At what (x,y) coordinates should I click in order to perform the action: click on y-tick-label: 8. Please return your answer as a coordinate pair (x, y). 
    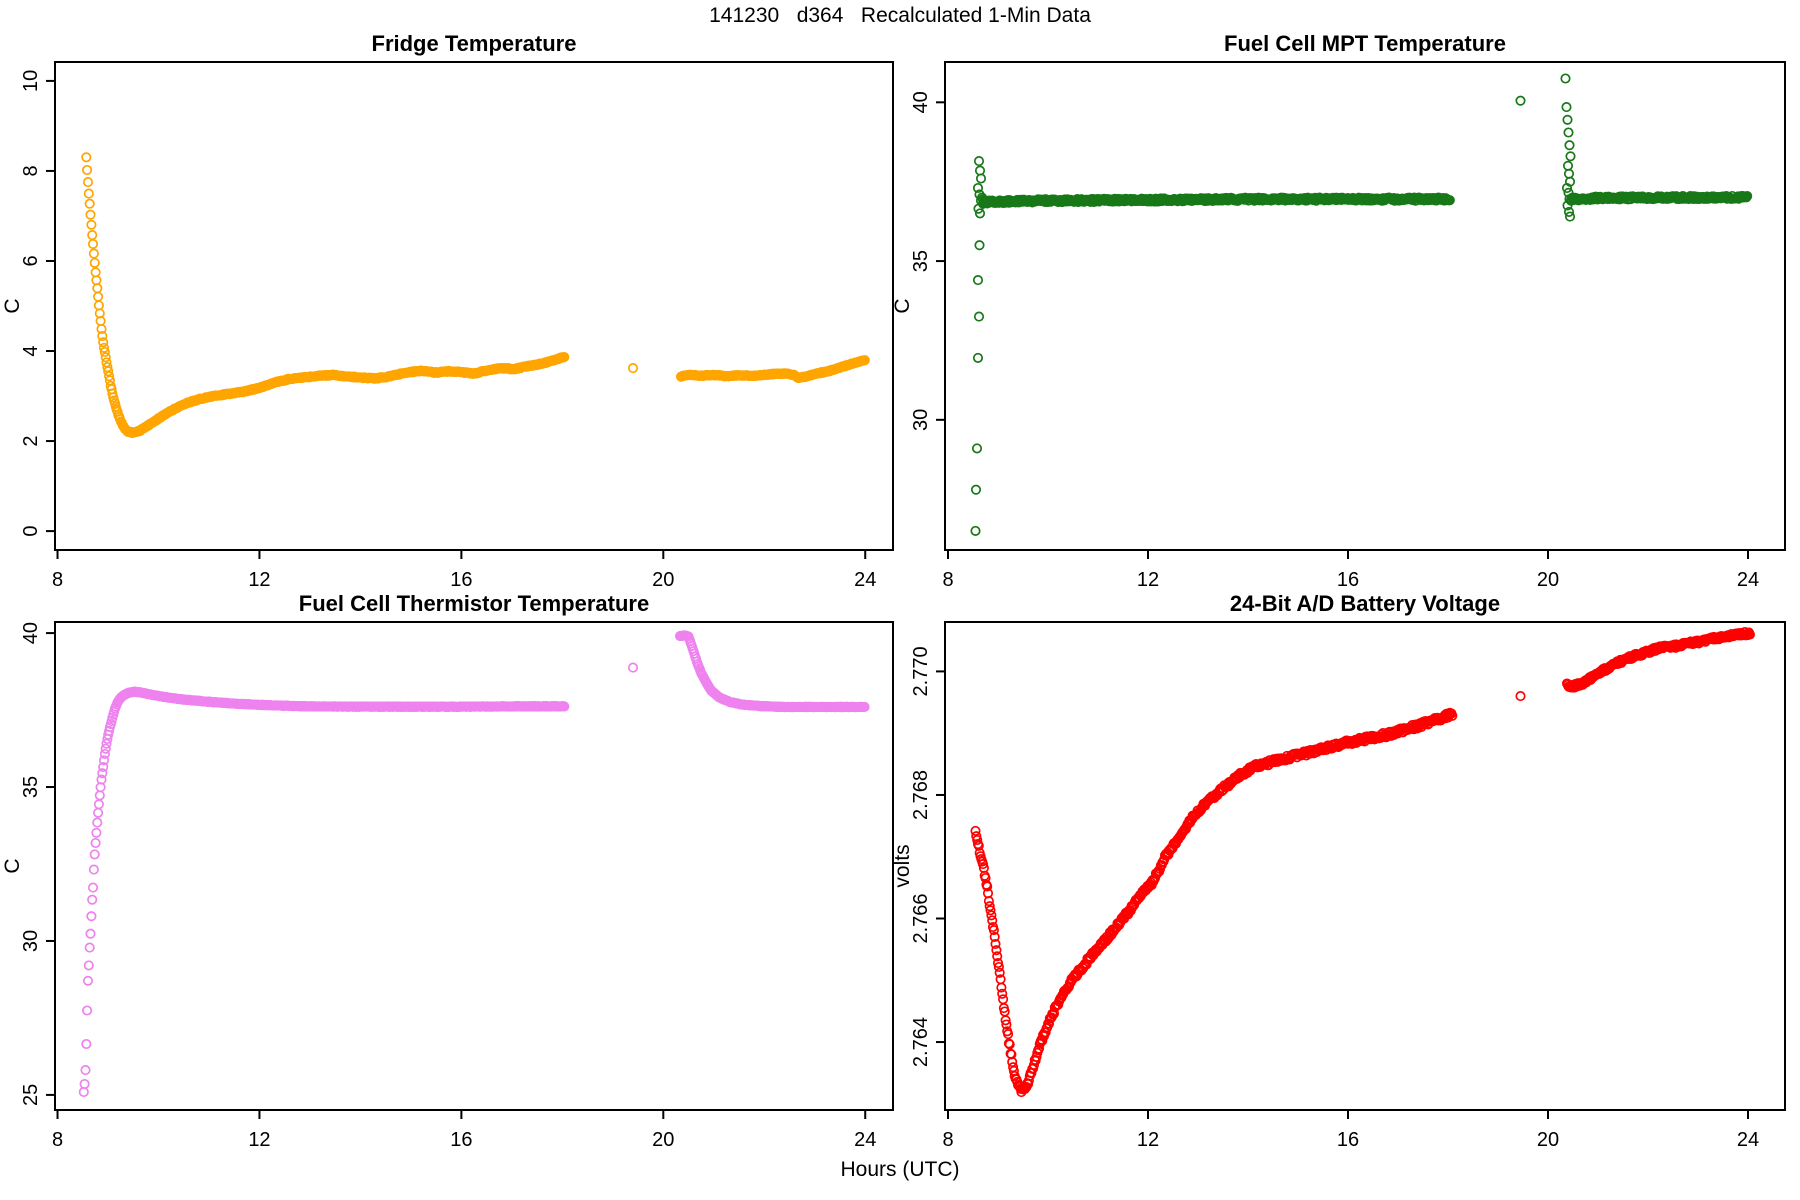
    Looking at the image, I should click on (31, 170).